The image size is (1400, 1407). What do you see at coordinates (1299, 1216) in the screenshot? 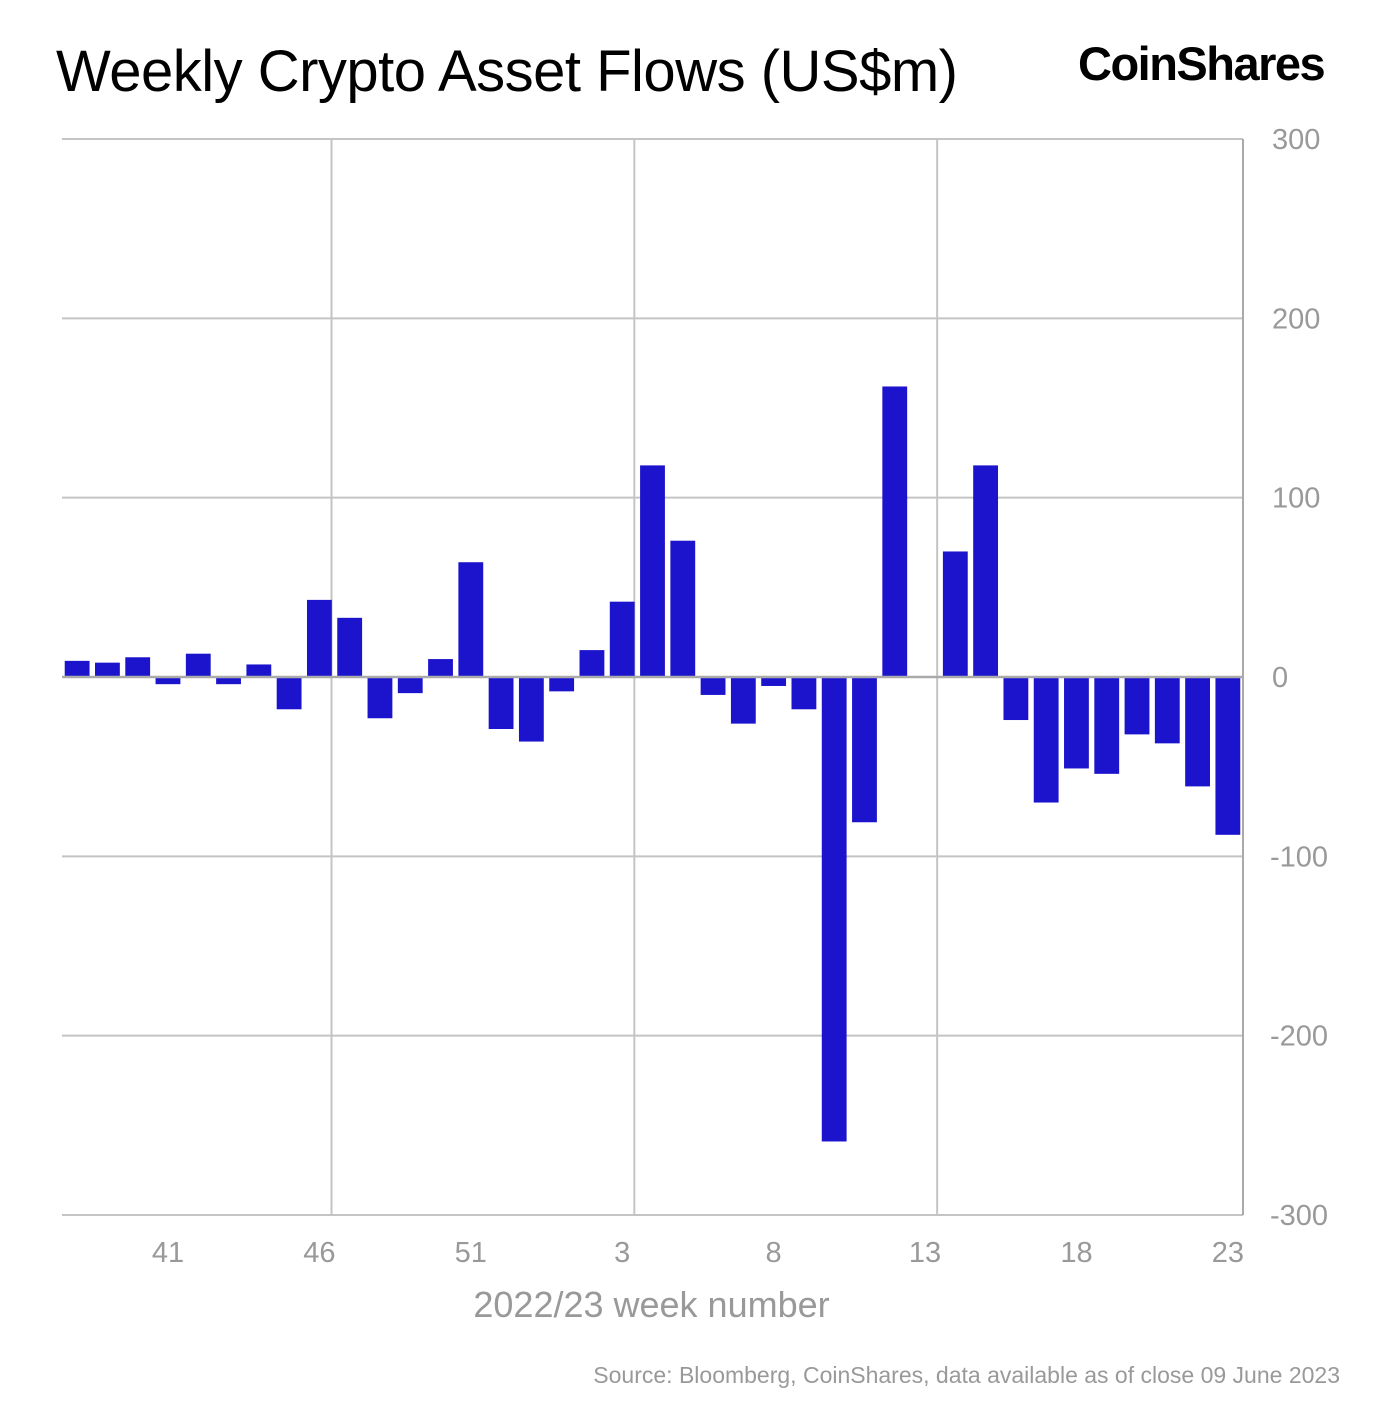
I see `y-tick-label: -300` at bounding box center [1299, 1216].